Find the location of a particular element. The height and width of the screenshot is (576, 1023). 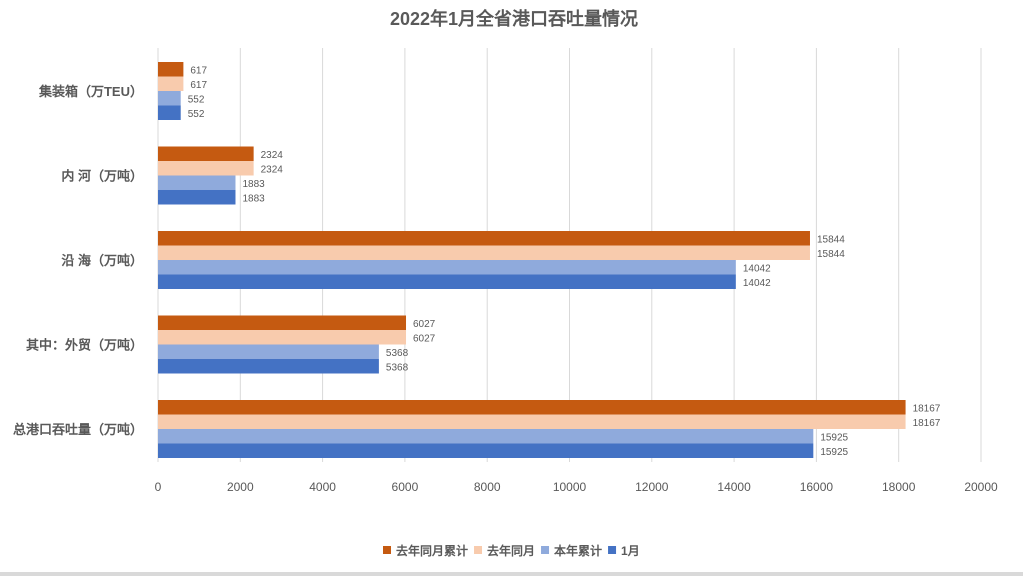

legend-label: 1月 is located at coordinates (630, 551).